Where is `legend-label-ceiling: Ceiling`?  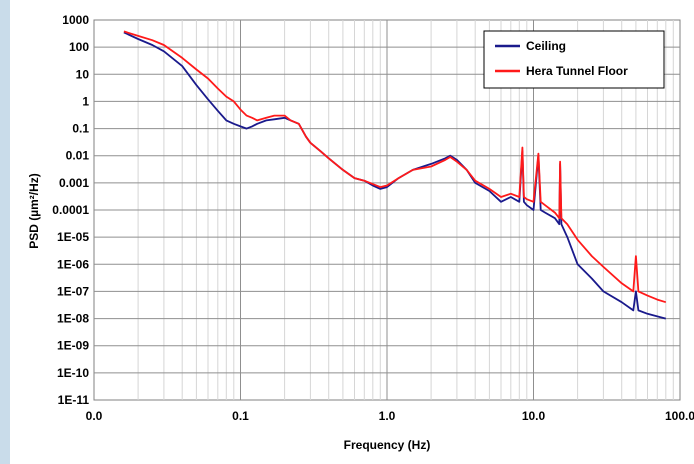
legend-label-ceiling: Ceiling is located at coordinates (546, 46).